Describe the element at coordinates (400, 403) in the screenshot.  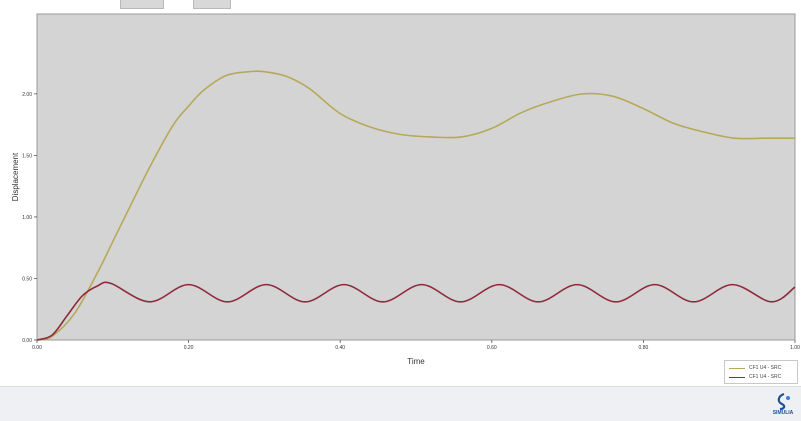
I see `status-bar` at that location.